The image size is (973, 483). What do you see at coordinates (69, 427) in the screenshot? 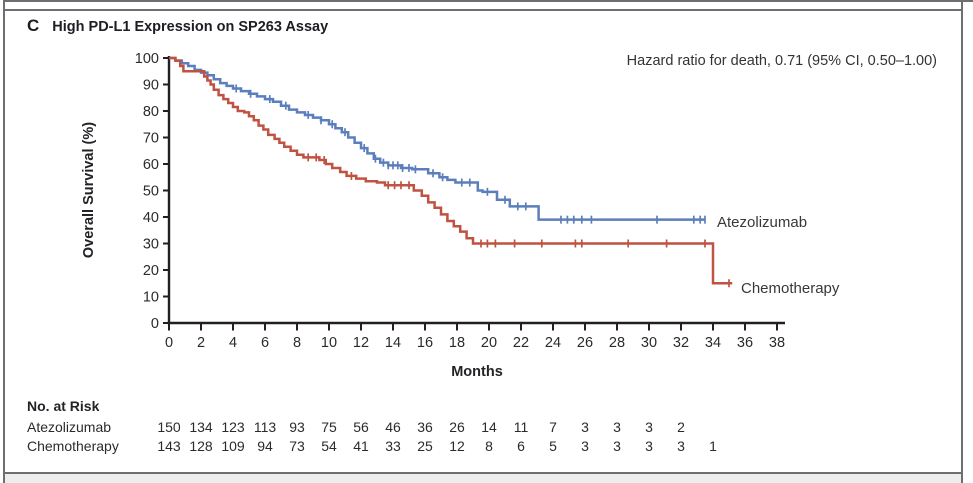
I see `risk-row-label: Atezolizumab` at bounding box center [69, 427].